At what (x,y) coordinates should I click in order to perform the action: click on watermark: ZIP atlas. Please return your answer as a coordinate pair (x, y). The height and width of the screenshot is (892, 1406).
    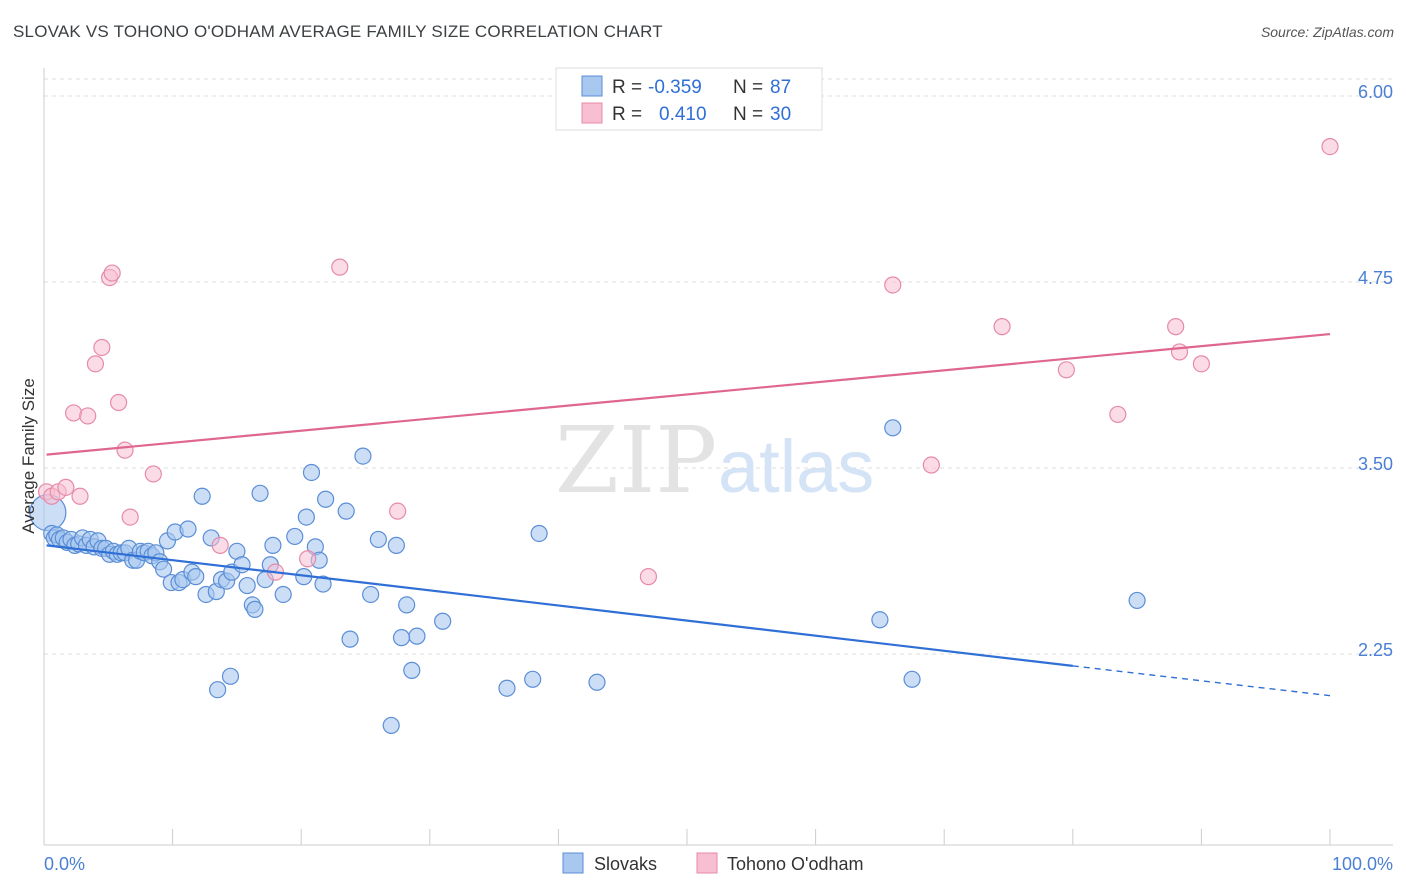
    Looking at the image, I should click on (714, 460).